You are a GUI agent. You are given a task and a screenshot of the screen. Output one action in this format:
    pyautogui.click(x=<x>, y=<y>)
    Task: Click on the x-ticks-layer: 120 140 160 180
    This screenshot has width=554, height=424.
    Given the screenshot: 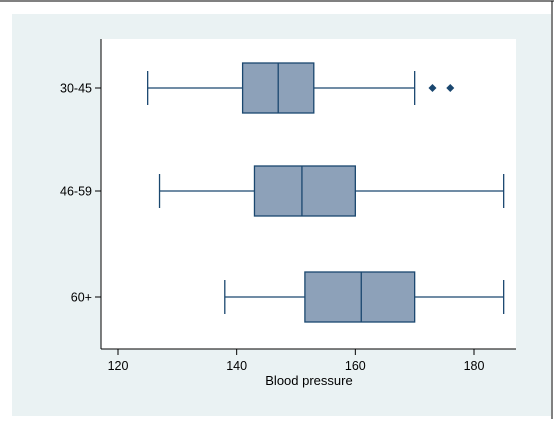 What is the action you would take?
    pyautogui.click(x=296, y=361)
    